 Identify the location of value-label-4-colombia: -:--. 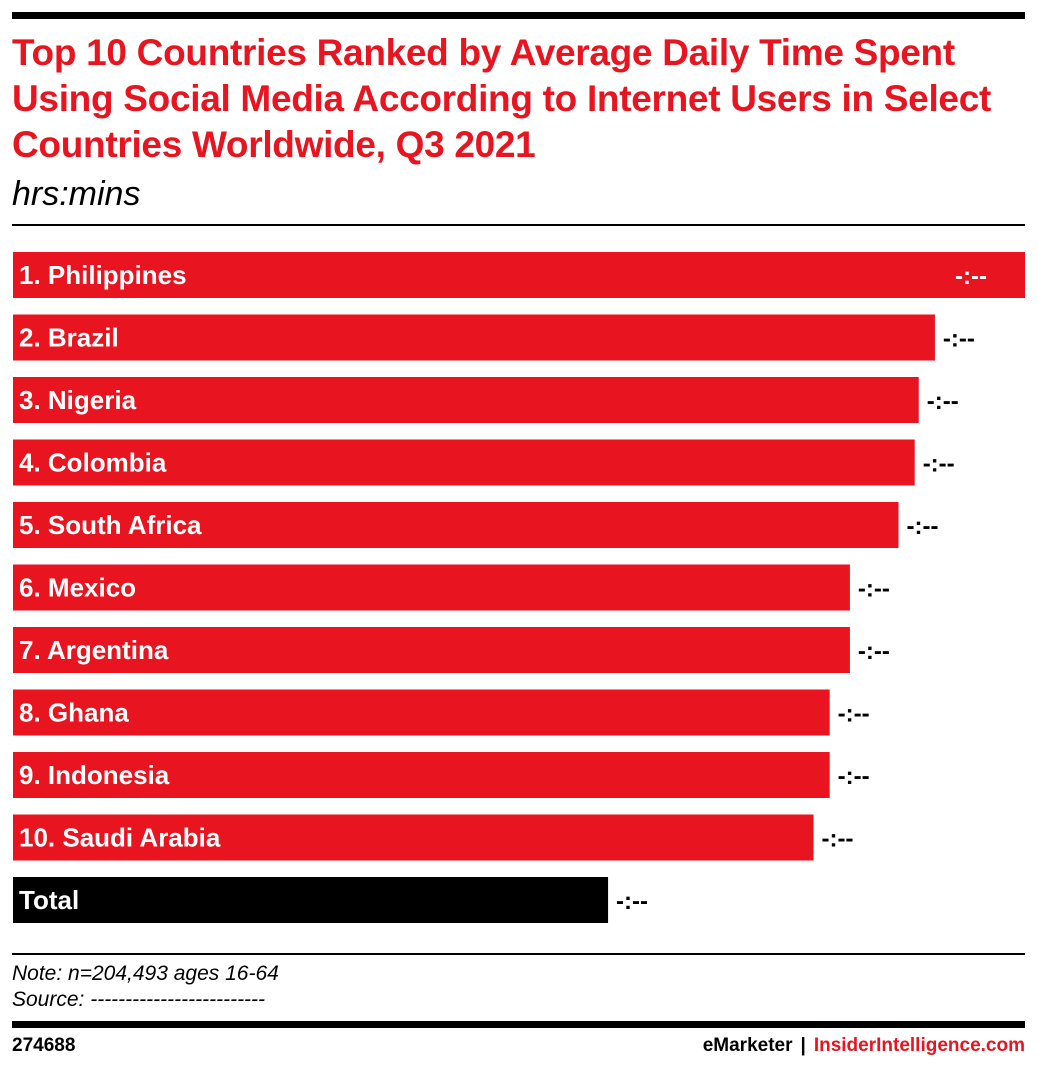
(939, 464).